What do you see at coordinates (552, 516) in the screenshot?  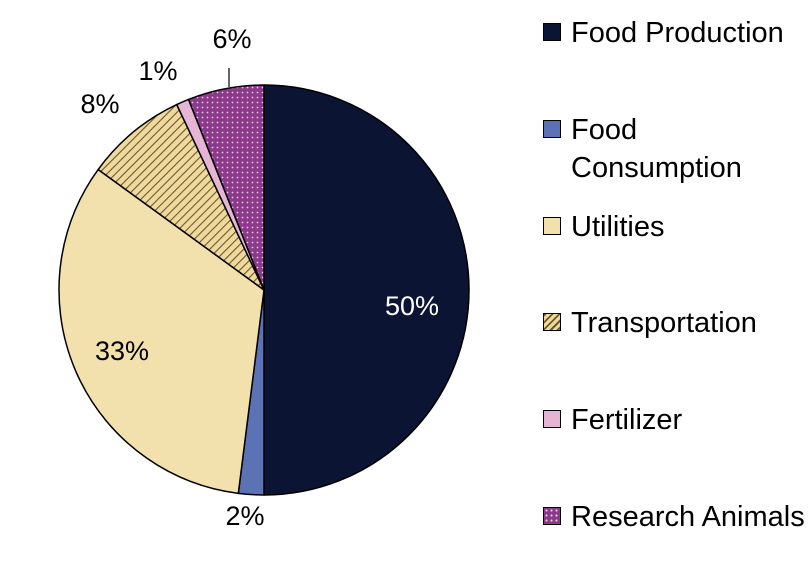 I see `legend-swatch-research-animals` at bounding box center [552, 516].